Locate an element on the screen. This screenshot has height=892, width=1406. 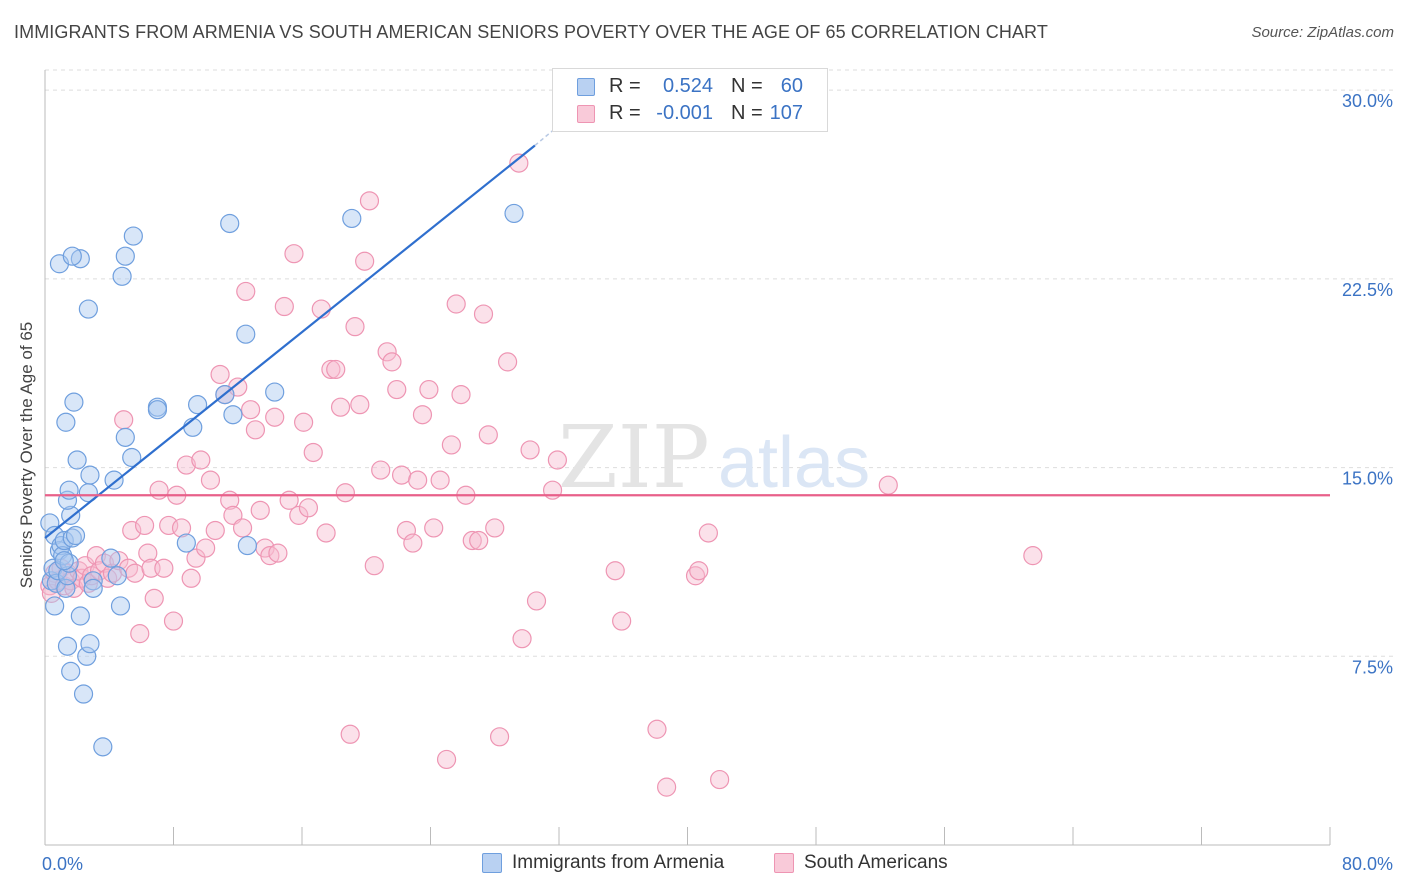
legend-n-label: N = is located at coordinates (747, 86).